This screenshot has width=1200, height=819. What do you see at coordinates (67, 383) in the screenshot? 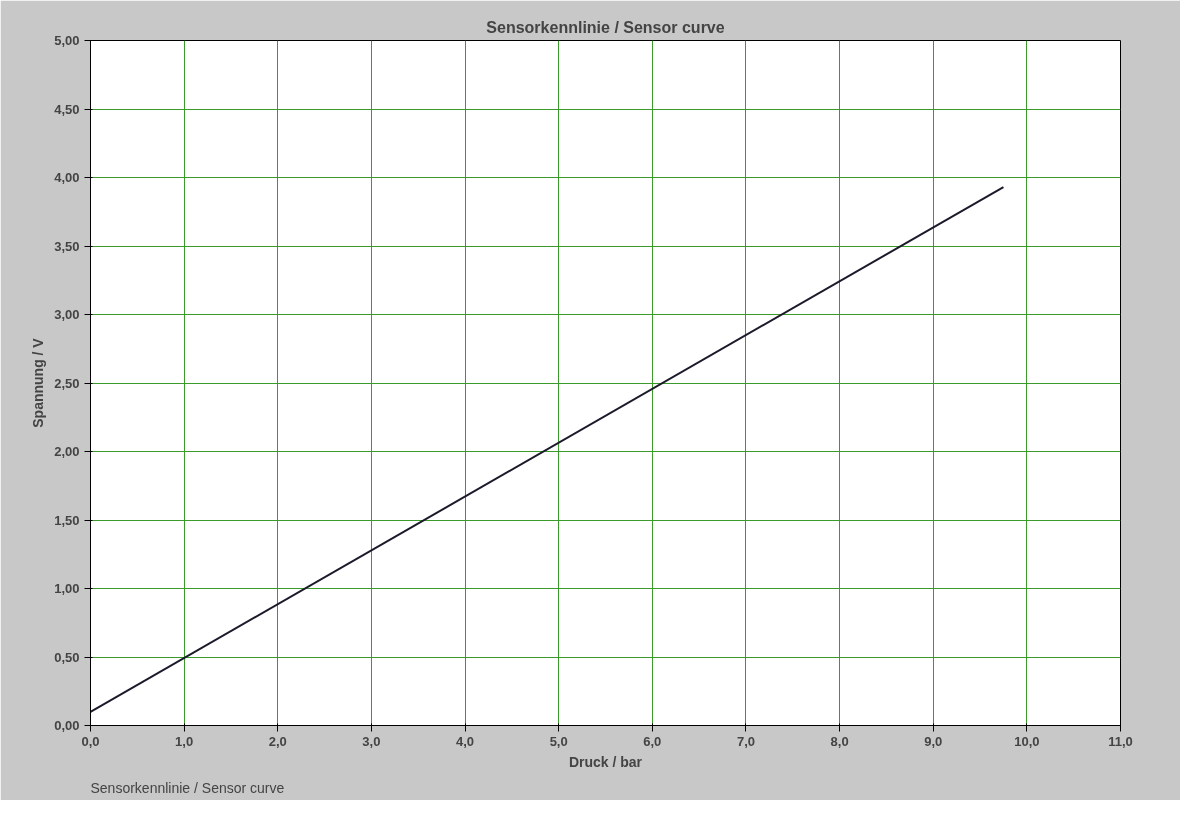
I see `y-tick-label: 2,50` at bounding box center [67, 383].